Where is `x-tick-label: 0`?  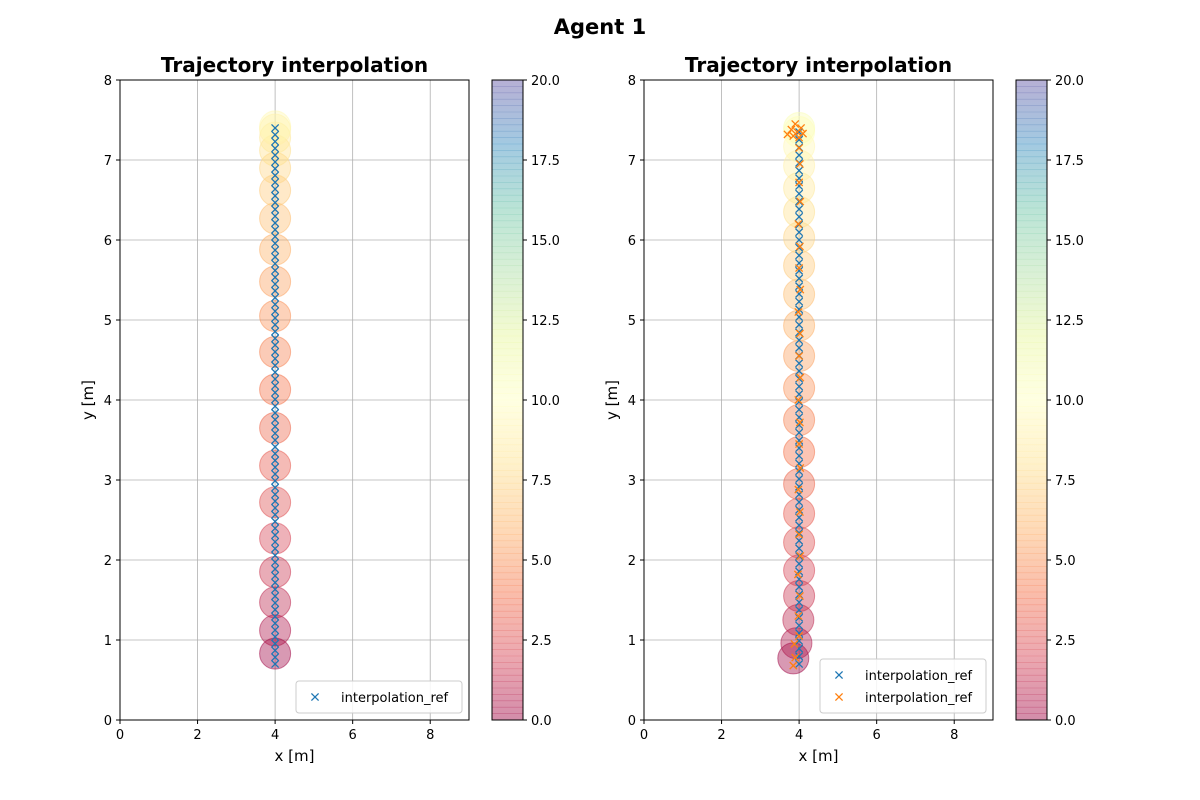 x-tick-label: 0 is located at coordinates (120, 735).